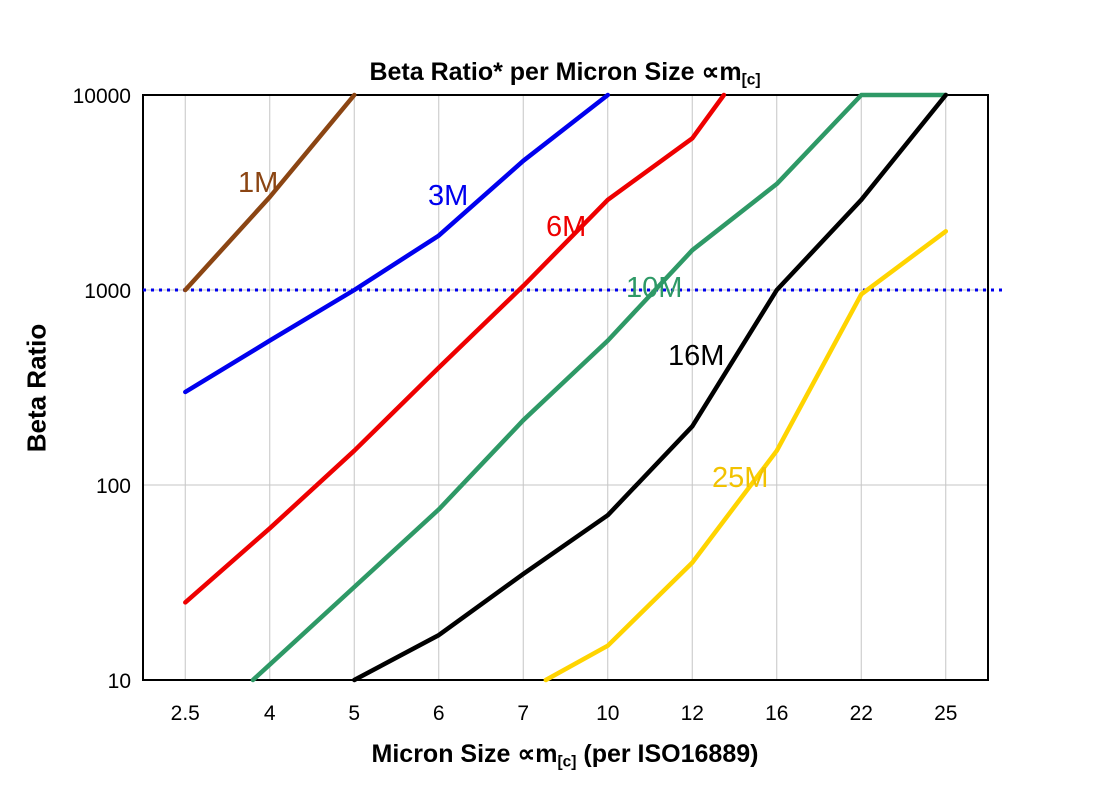  I want to click on x-axis-title: Micron Size ∝m[c] (per ISO16889), so click(565, 755).